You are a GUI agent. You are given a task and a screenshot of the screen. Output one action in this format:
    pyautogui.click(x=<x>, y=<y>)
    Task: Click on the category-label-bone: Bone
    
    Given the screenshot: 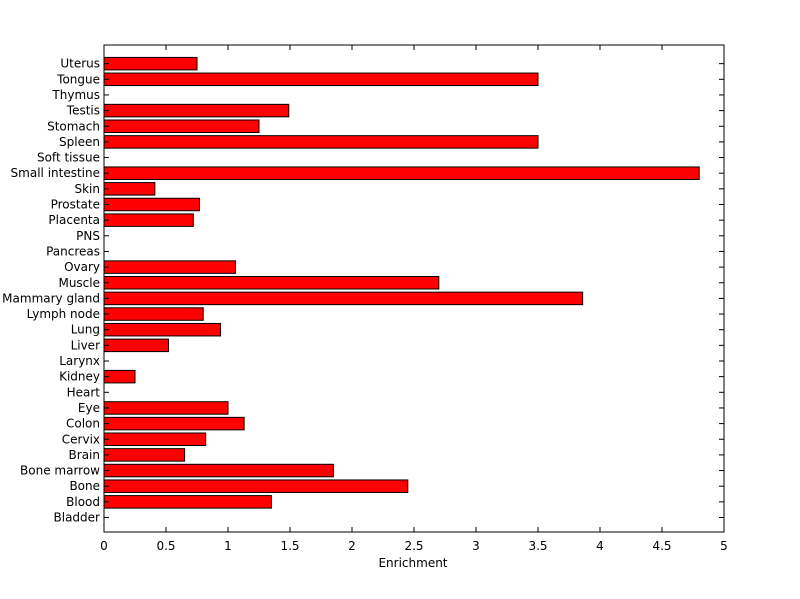 What is the action you would take?
    pyautogui.click(x=84, y=486)
    